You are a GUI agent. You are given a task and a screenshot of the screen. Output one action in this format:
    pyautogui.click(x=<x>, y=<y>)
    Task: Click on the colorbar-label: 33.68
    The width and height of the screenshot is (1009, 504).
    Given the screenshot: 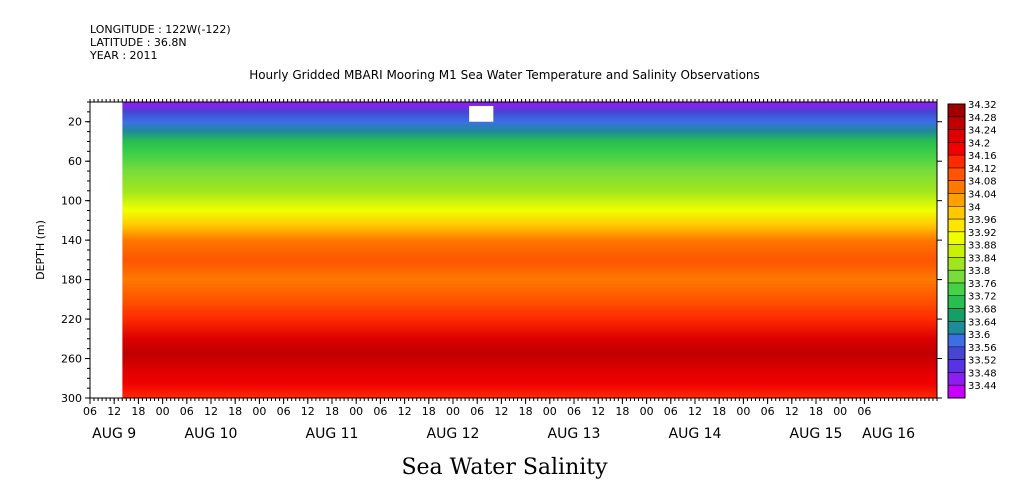 What is the action you would take?
    pyautogui.click(x=982, y=310)
    